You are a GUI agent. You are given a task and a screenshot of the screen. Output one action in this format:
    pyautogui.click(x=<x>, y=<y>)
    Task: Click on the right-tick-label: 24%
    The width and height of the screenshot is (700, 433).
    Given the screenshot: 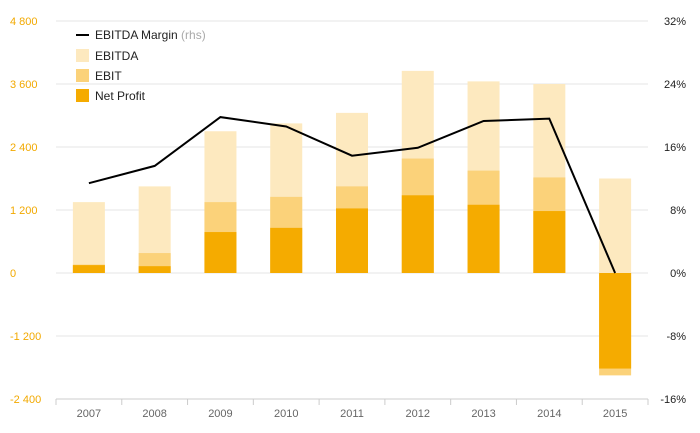 What is the action you would take?
    pyautogui.click(x=675, y=85)
    